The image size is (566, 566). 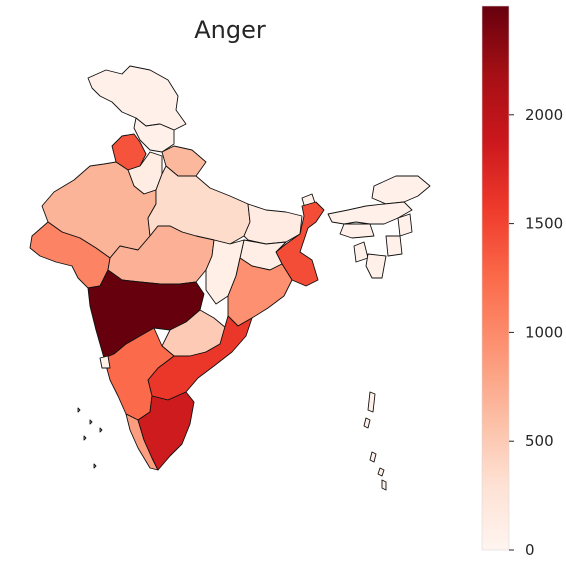 I want to click on region-arunachal-pradesh, so click(x=401, y=190).